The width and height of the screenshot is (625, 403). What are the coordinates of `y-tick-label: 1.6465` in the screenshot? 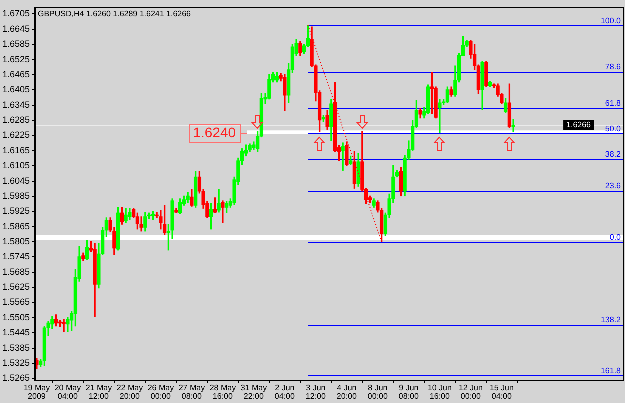 It's located at (16, 74).